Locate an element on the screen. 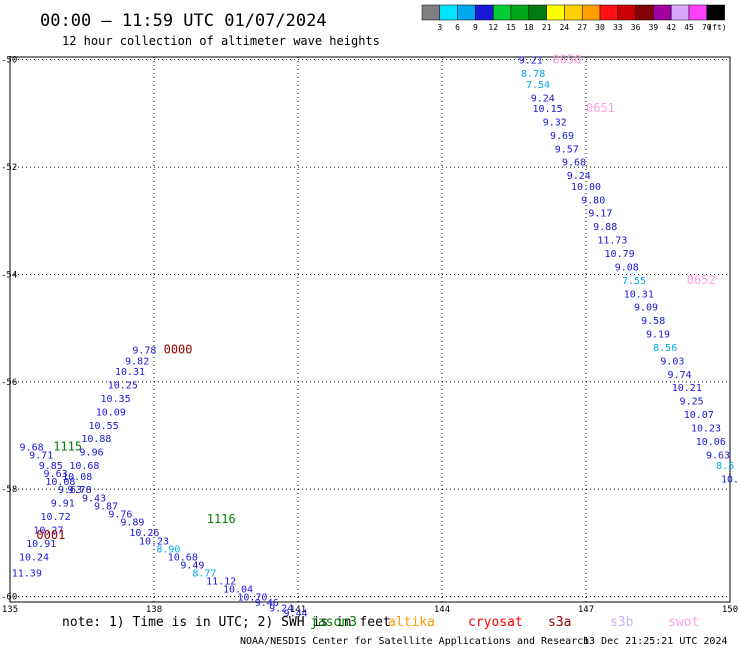 Image resolution: width=740 pixels, height=650 pixels. pass-time-label: 0652 is located at coordinates (701, 280).